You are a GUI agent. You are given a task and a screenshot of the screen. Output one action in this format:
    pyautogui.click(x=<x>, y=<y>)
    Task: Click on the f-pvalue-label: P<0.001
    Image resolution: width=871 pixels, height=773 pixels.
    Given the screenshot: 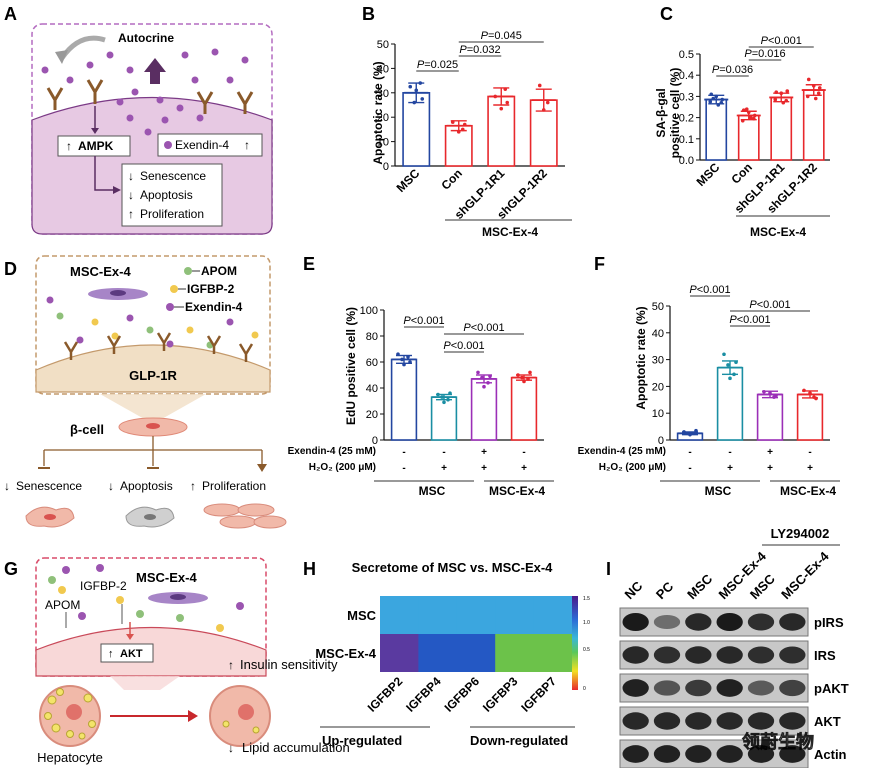 What is the action you would take?
    pyautogui.click(x=769, y=305)
    